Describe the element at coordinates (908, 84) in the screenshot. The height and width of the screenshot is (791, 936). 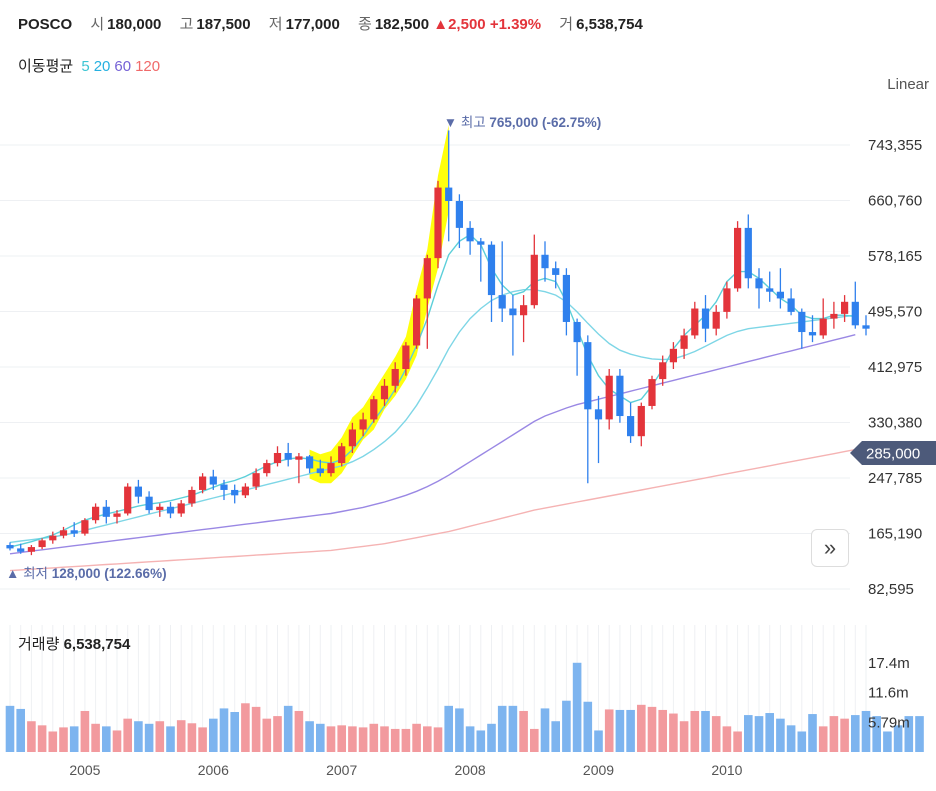
I see `scale-toggle: Linear` at that location.